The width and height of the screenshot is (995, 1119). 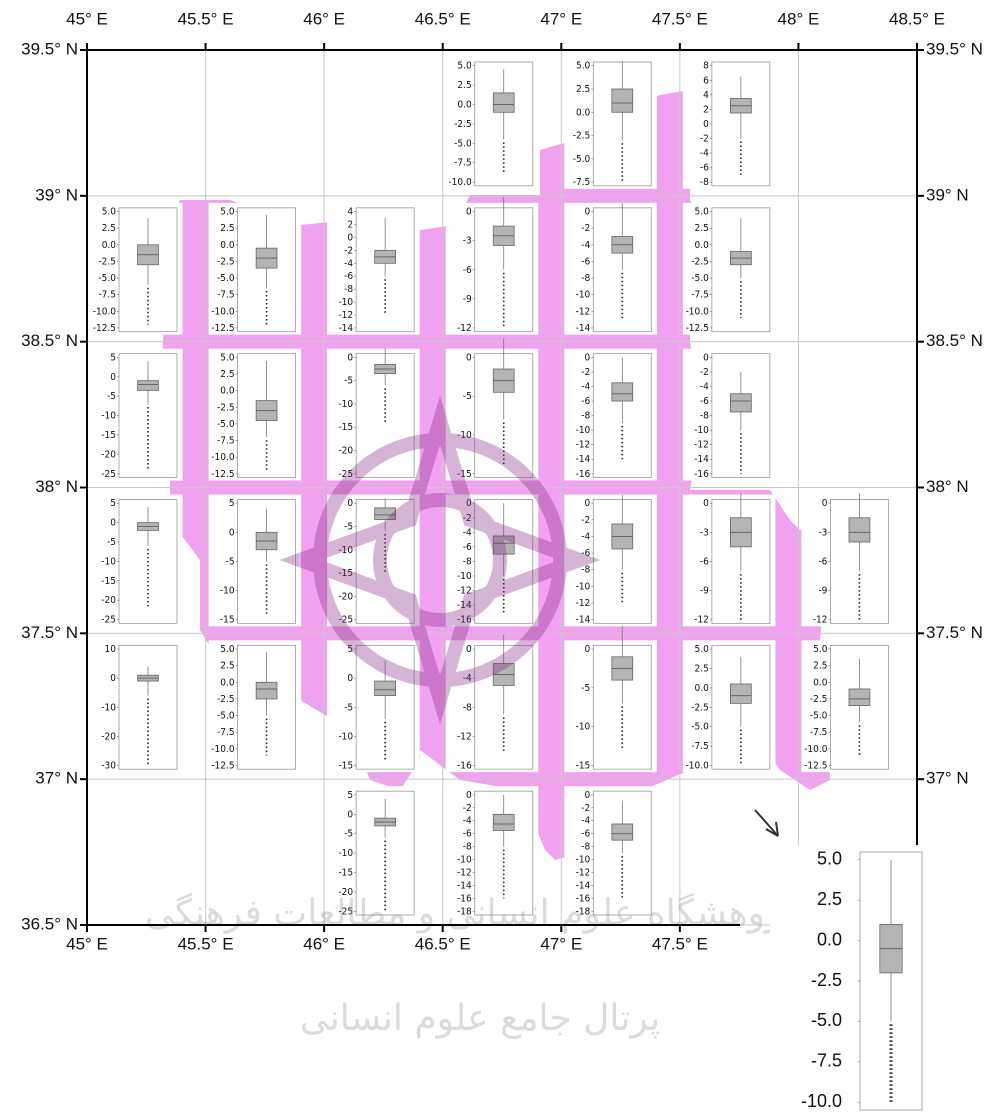 What do you see at coordinates (56, 778) in the screenshot?
I see `lat-label: 37° N` at bounding box center [56, 778].